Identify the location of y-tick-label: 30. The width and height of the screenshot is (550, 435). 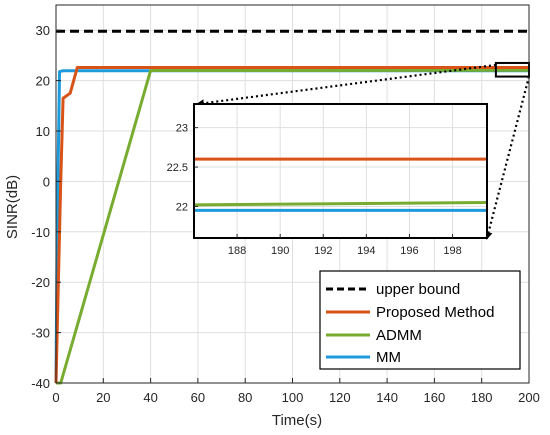
(43, 30).